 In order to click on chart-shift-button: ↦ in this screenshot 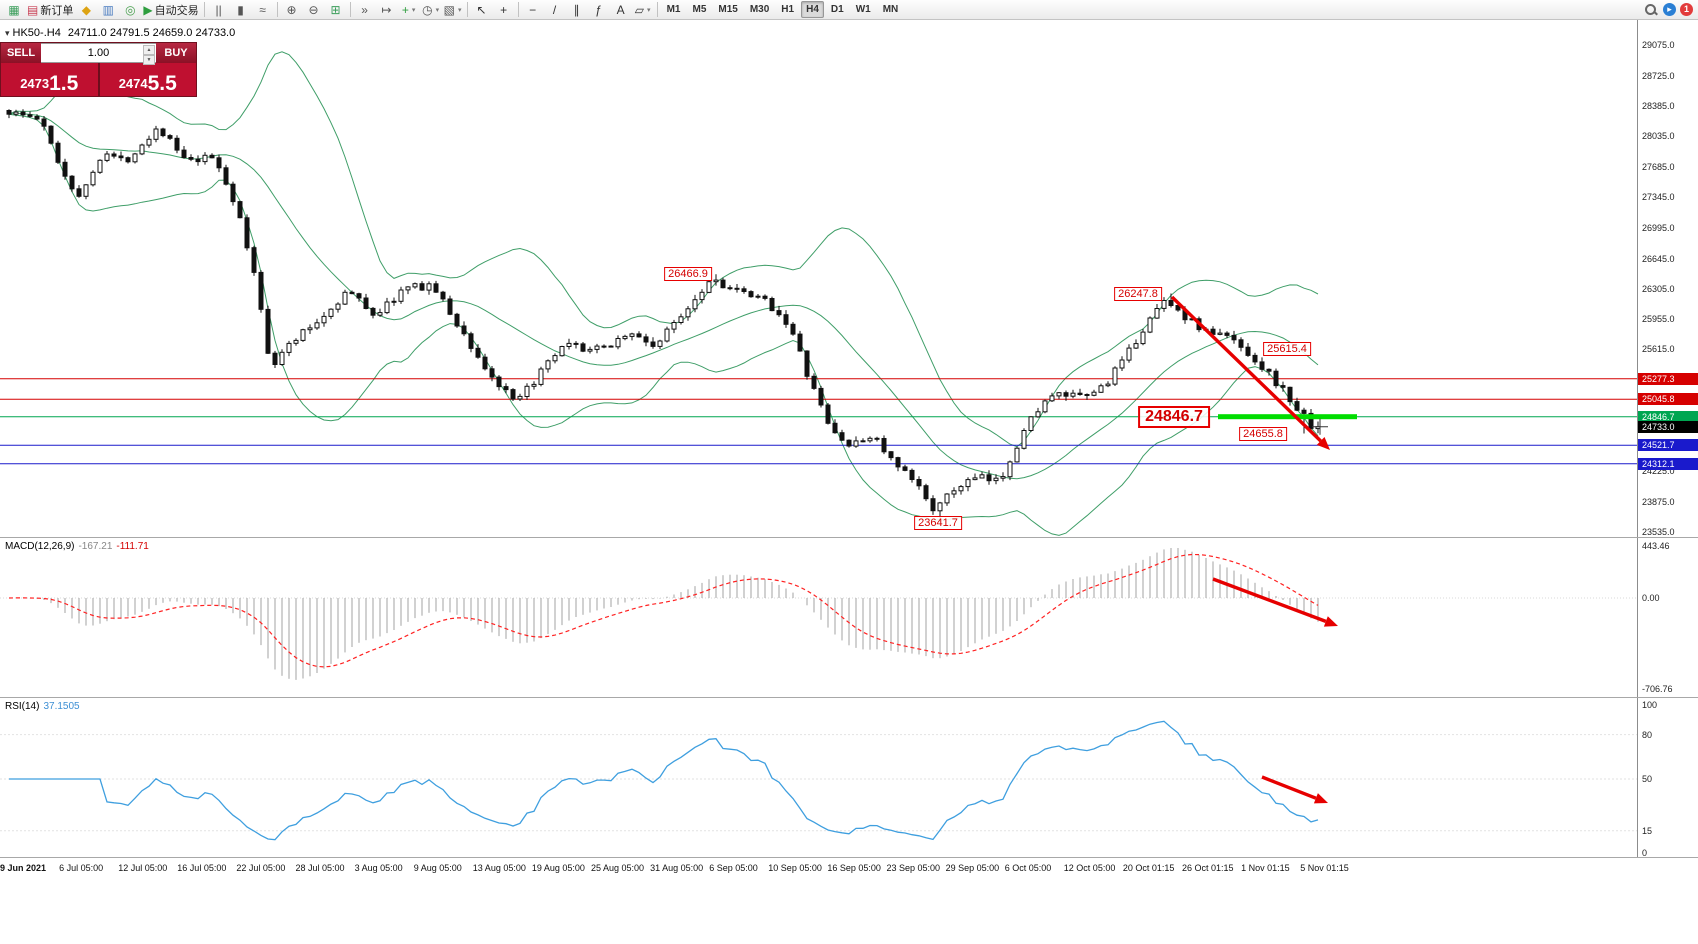, I will do `click(387, 10)`.